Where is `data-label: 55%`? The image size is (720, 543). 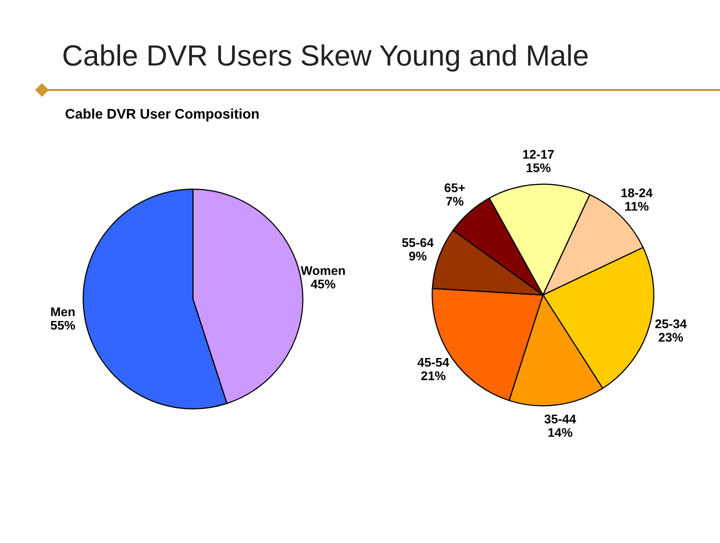 data-label: 55% is located at coordinates (63, 325).